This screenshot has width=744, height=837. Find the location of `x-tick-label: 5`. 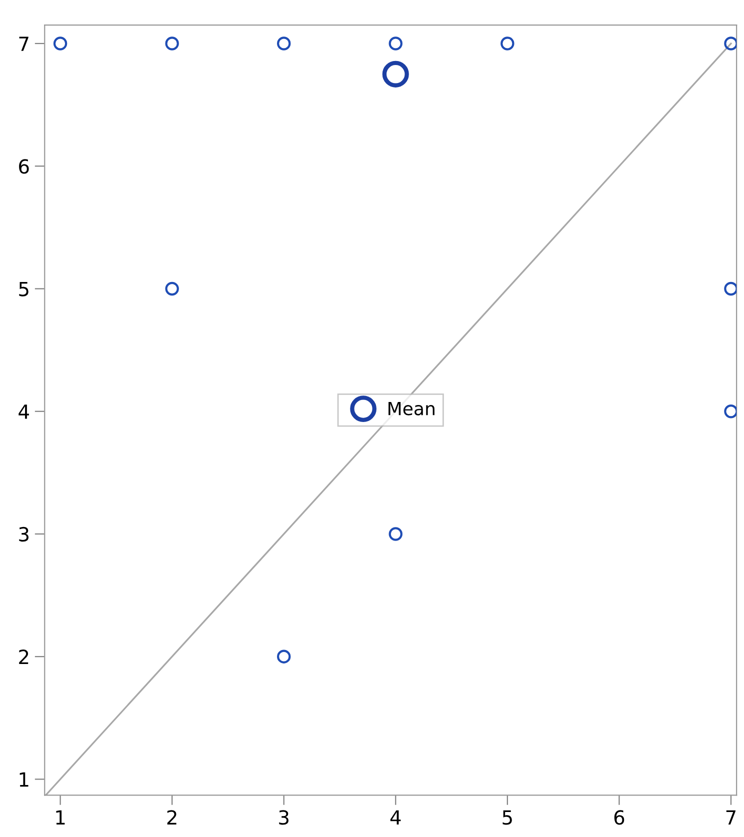

x-tick-label: 5 is located at coordinates (507, 817).